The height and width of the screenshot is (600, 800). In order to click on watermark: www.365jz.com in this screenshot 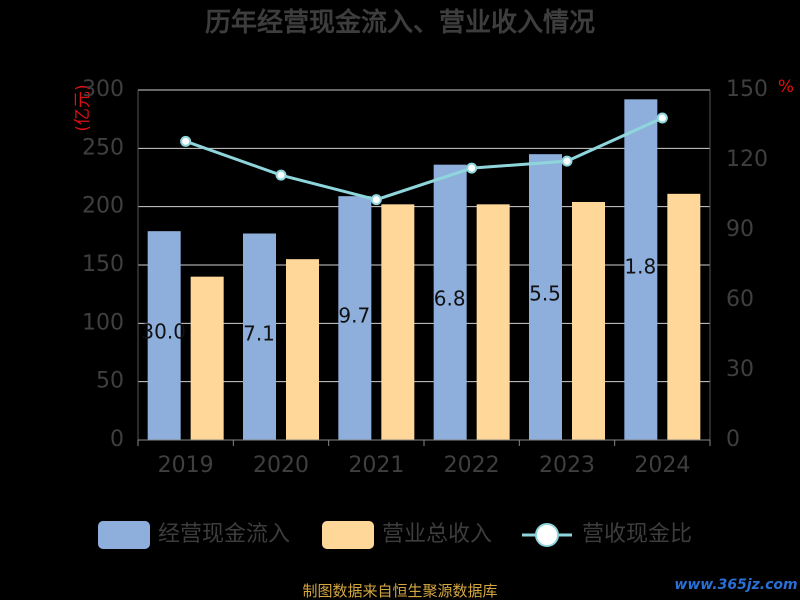, I will do `click(735, 585)`.